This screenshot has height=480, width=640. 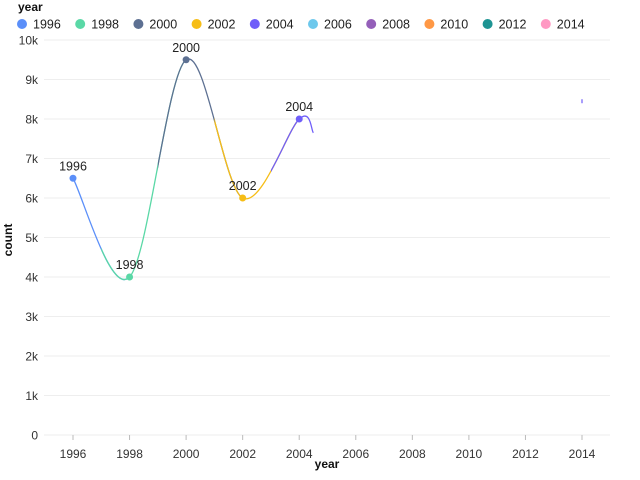 What do you see at coordinates (327, 464) in the screenshot?
I see `x-axis-title: year` at bounding box center [327, 464].